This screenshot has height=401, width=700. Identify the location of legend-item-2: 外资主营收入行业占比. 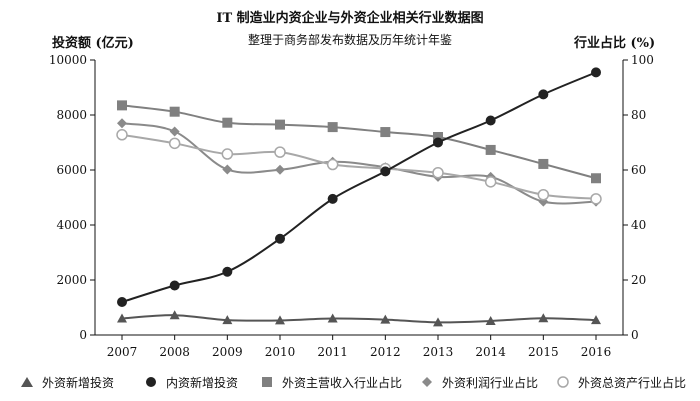
(329, 382).